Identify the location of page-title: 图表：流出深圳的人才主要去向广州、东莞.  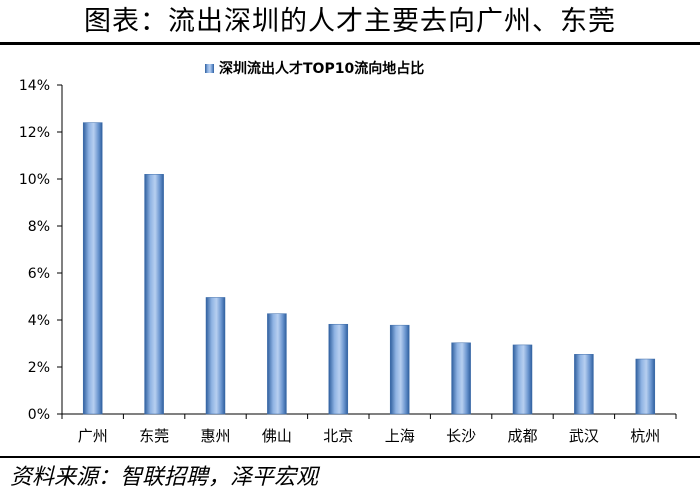
(350, 21).